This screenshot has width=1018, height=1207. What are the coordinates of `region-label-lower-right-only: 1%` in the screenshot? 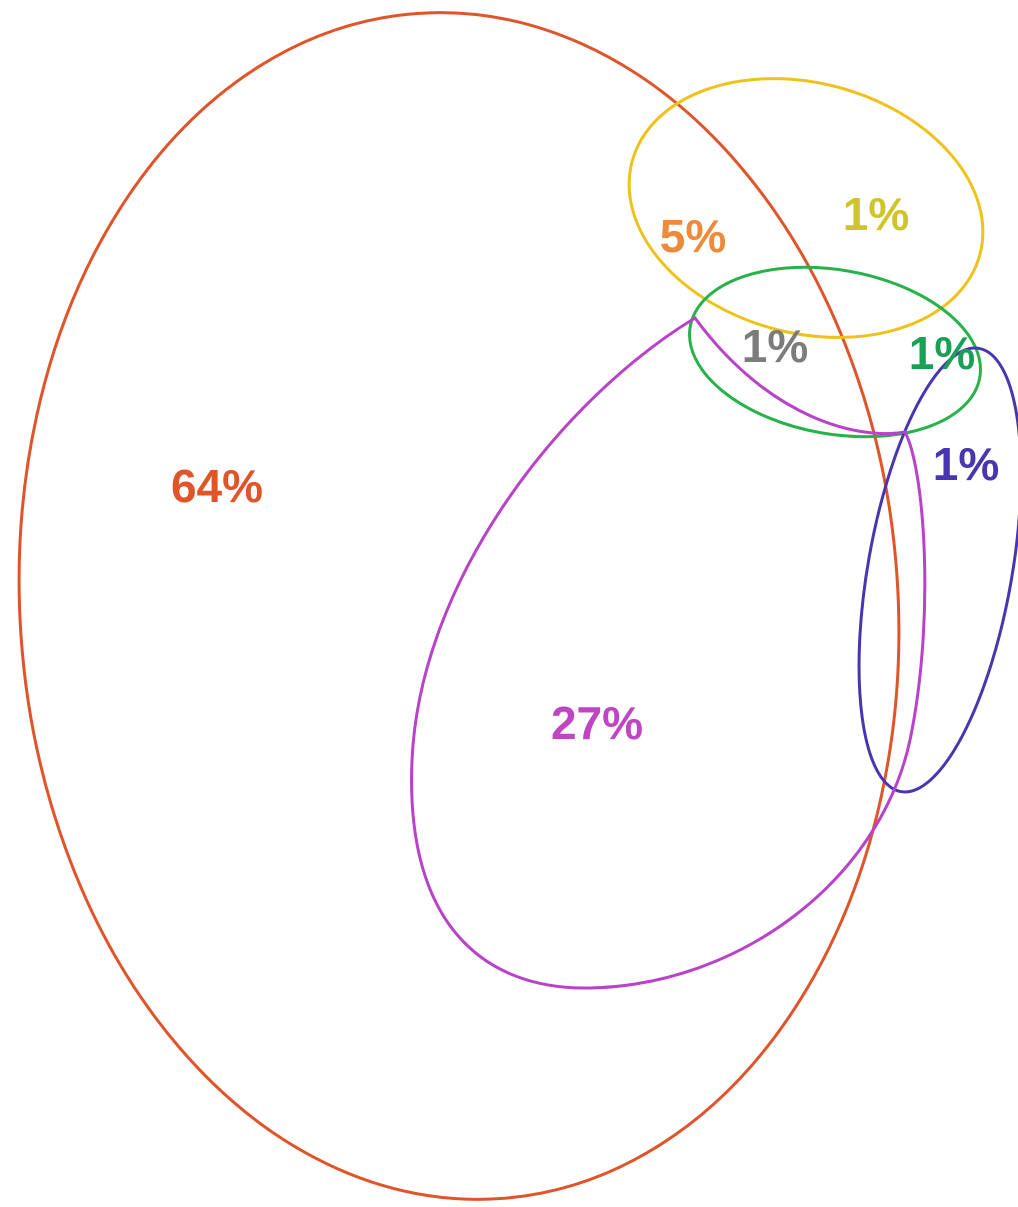 It's located at (966, 464).